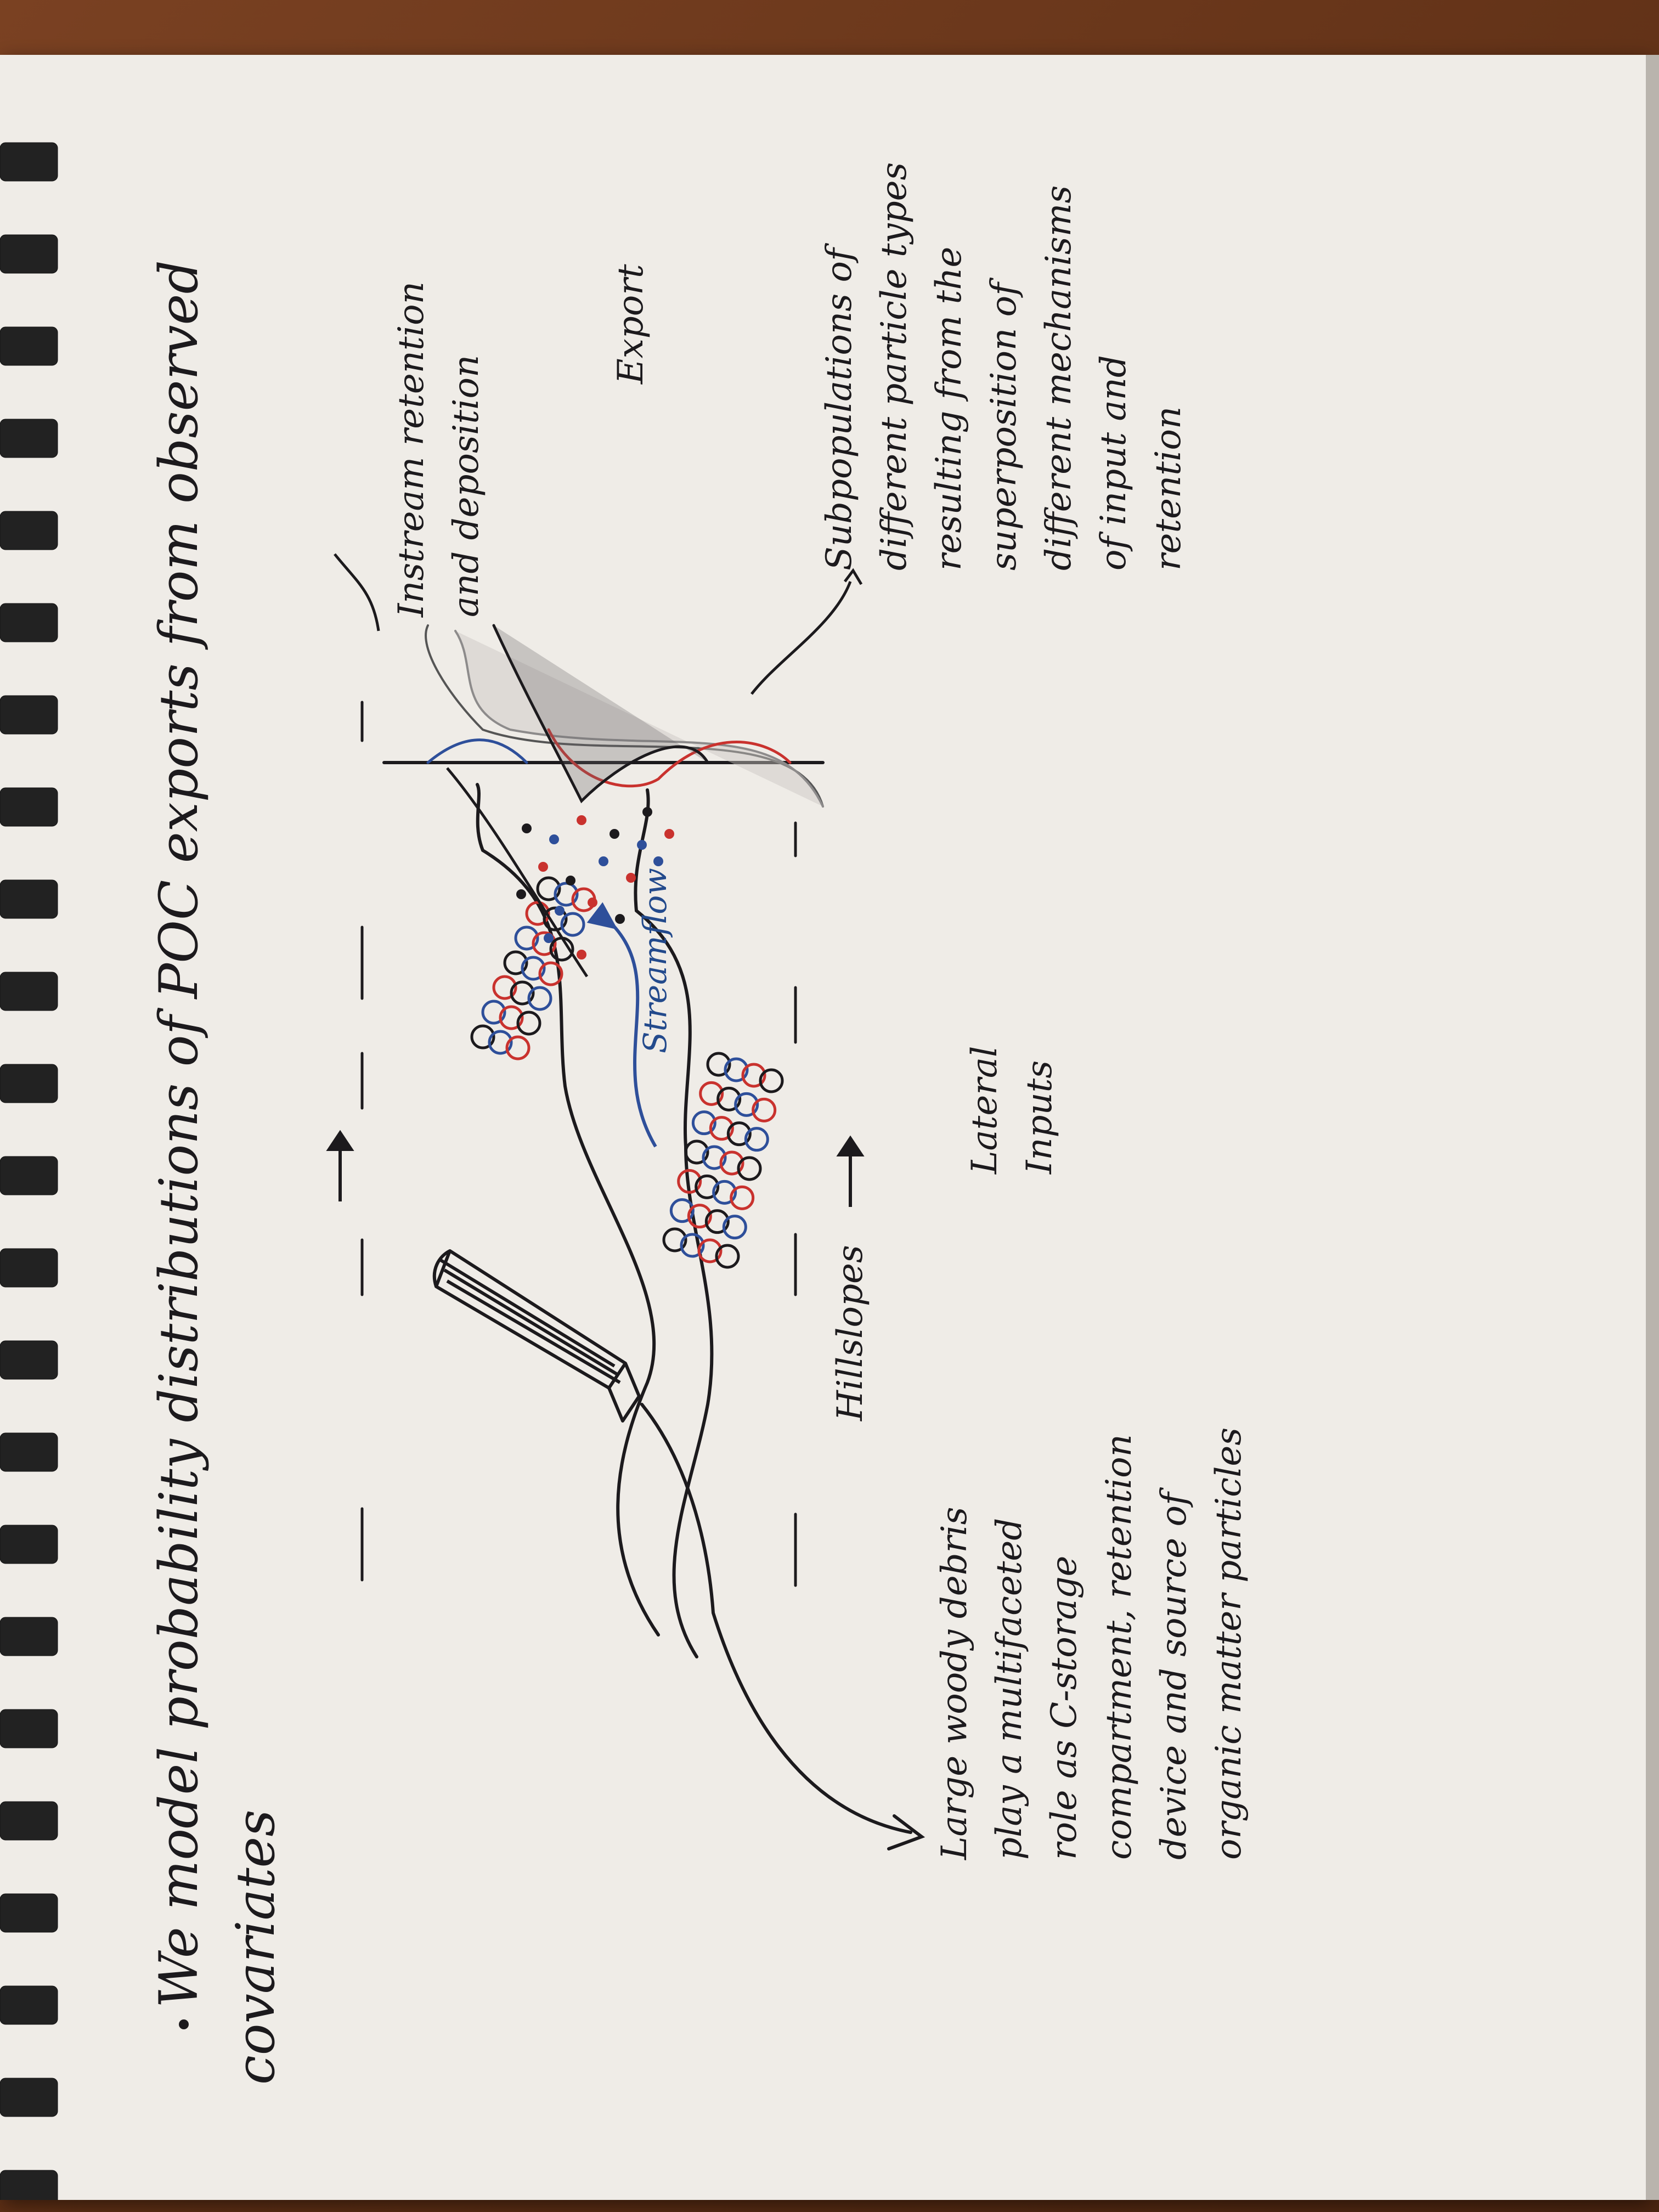 The width and height of the screenshot is (1659, 2212). Describe the element at coordinates (596, 1169) in the screenshot. I see `lateral-input-arrows` at that location.